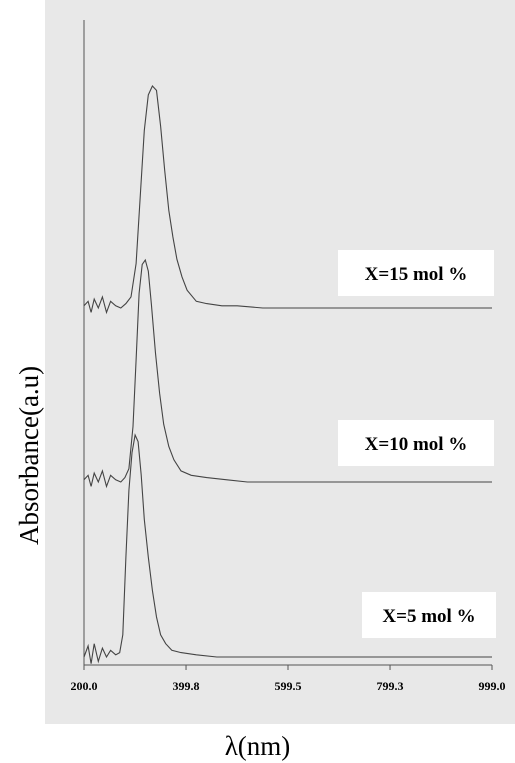 This screenshot has width=515, height=763. I want to click on x-tick-label: 599.5, so click(288, 686).